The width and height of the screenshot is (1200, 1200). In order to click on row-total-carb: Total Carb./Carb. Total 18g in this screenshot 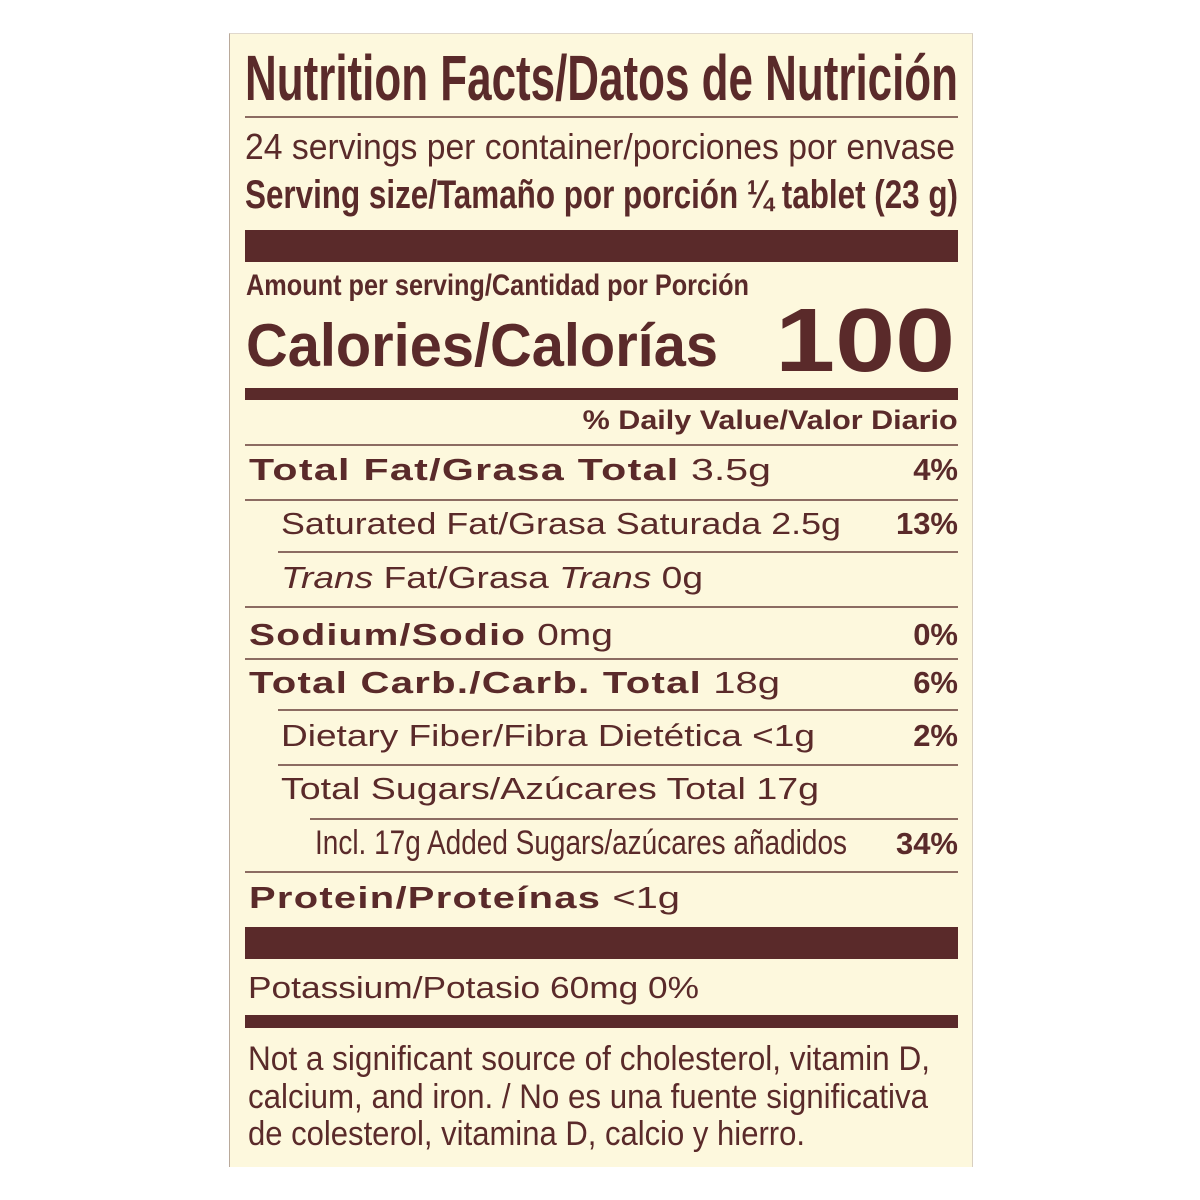, I will do `click(514, 682)`.